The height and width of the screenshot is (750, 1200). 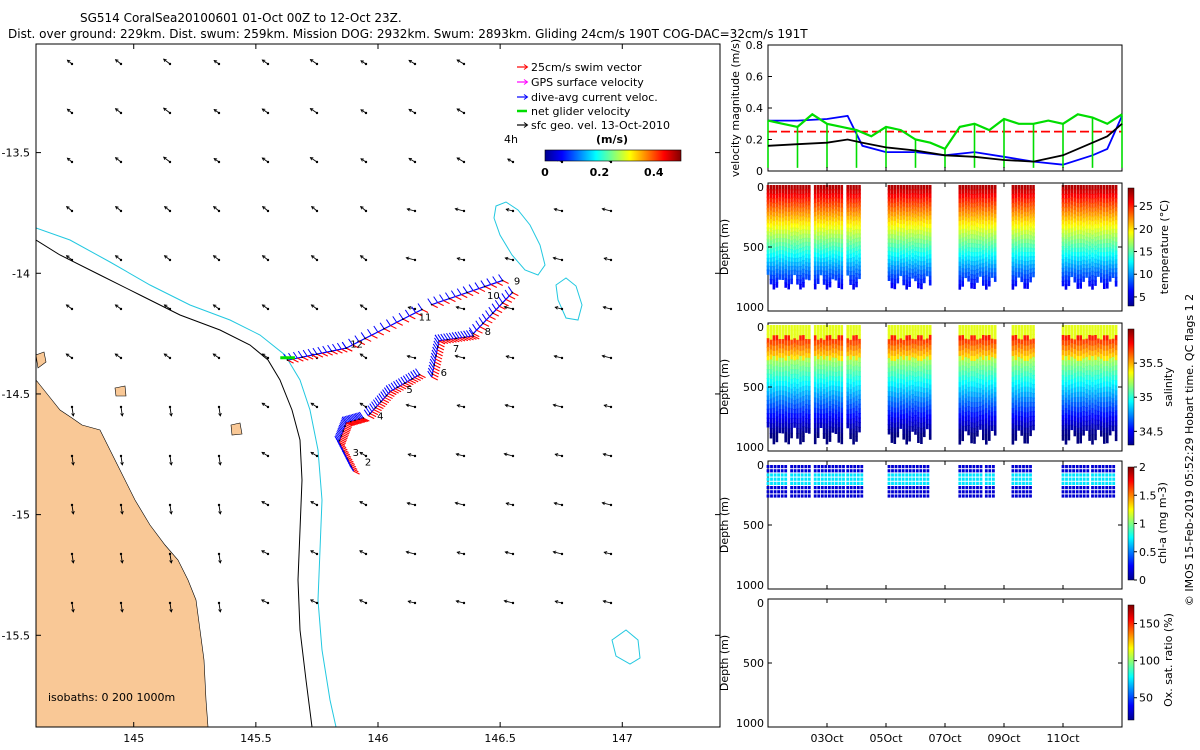 What do you see at coordinates (760, 327) in the screenshot?
I see `tick-label: 0` at bounding box center [760, 327].